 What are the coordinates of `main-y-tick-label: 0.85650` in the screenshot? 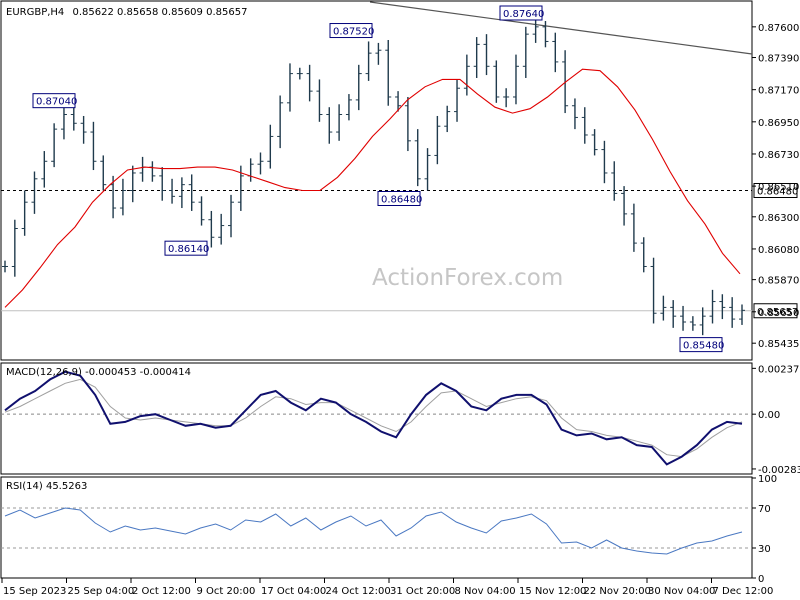 It's located at (778, 313).